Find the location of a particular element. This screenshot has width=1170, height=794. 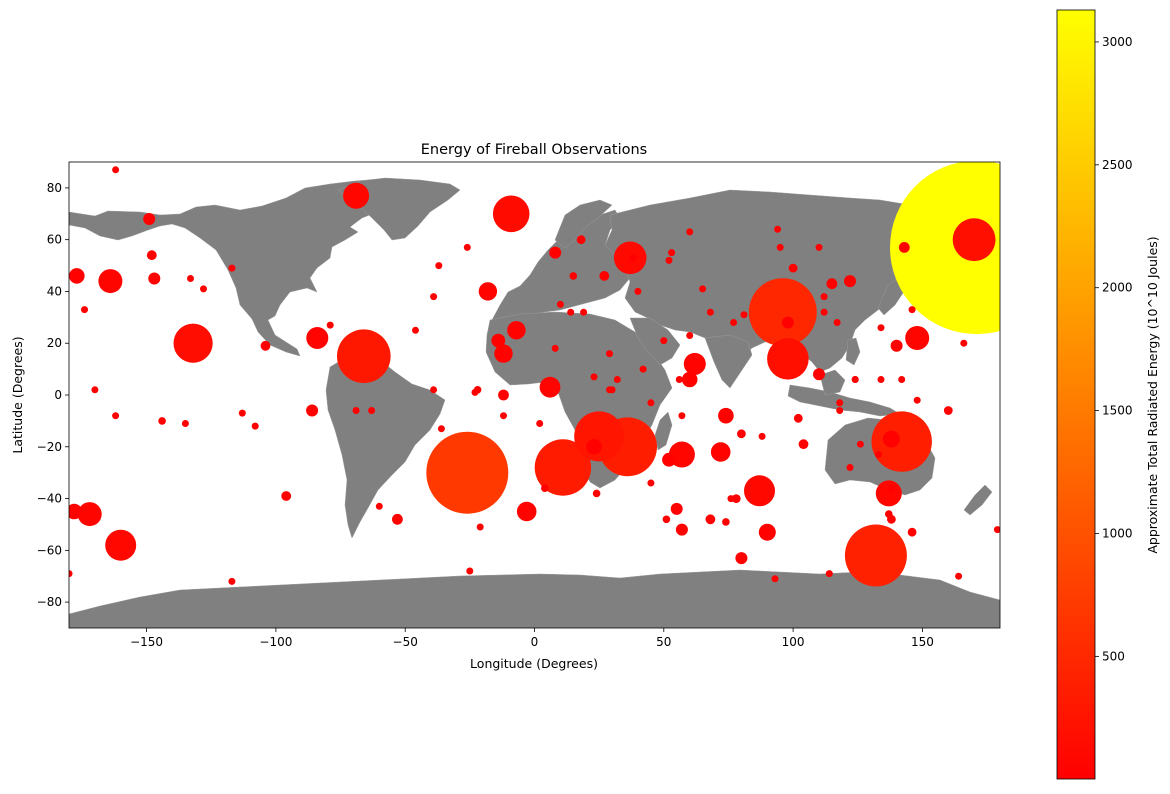

x-tick-label: 0 is located at coordinates (535, 642).